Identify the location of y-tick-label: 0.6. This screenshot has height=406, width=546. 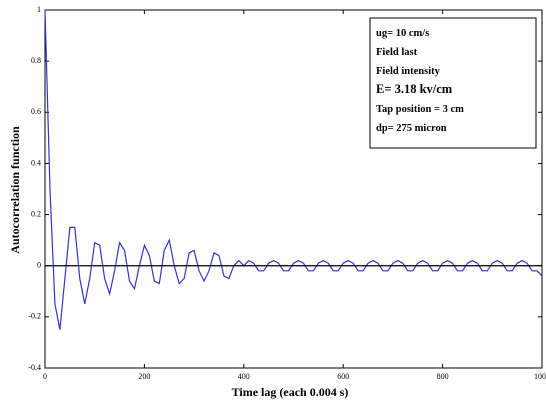
(36, 111).